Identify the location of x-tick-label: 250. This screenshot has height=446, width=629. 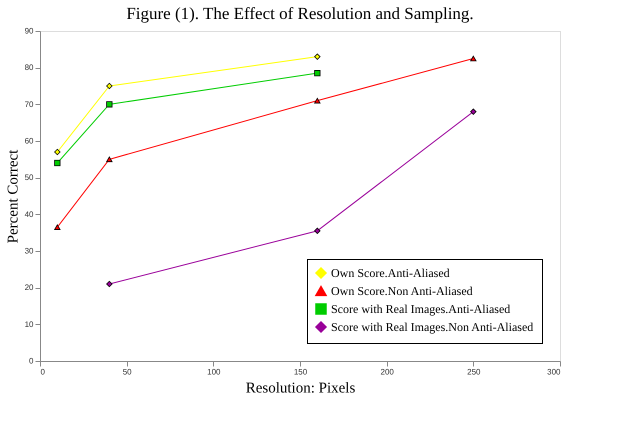
(474, 372).